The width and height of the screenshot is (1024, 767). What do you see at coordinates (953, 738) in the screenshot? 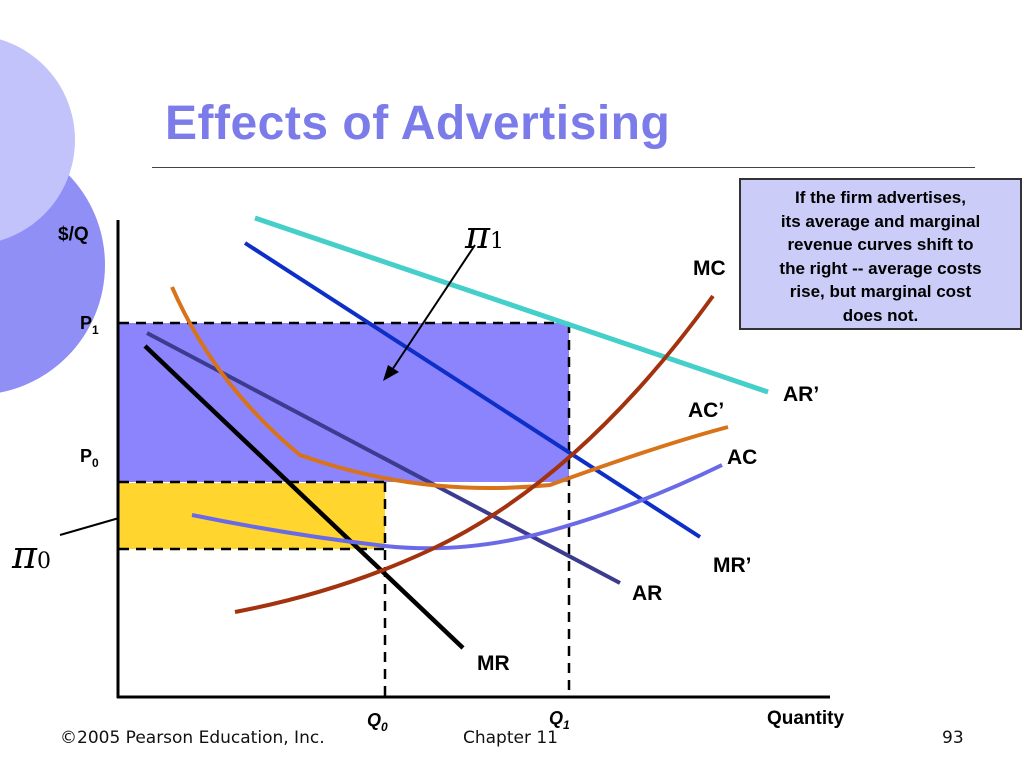
I see `footer-page-number: 93` at bounding box center [953, 738].